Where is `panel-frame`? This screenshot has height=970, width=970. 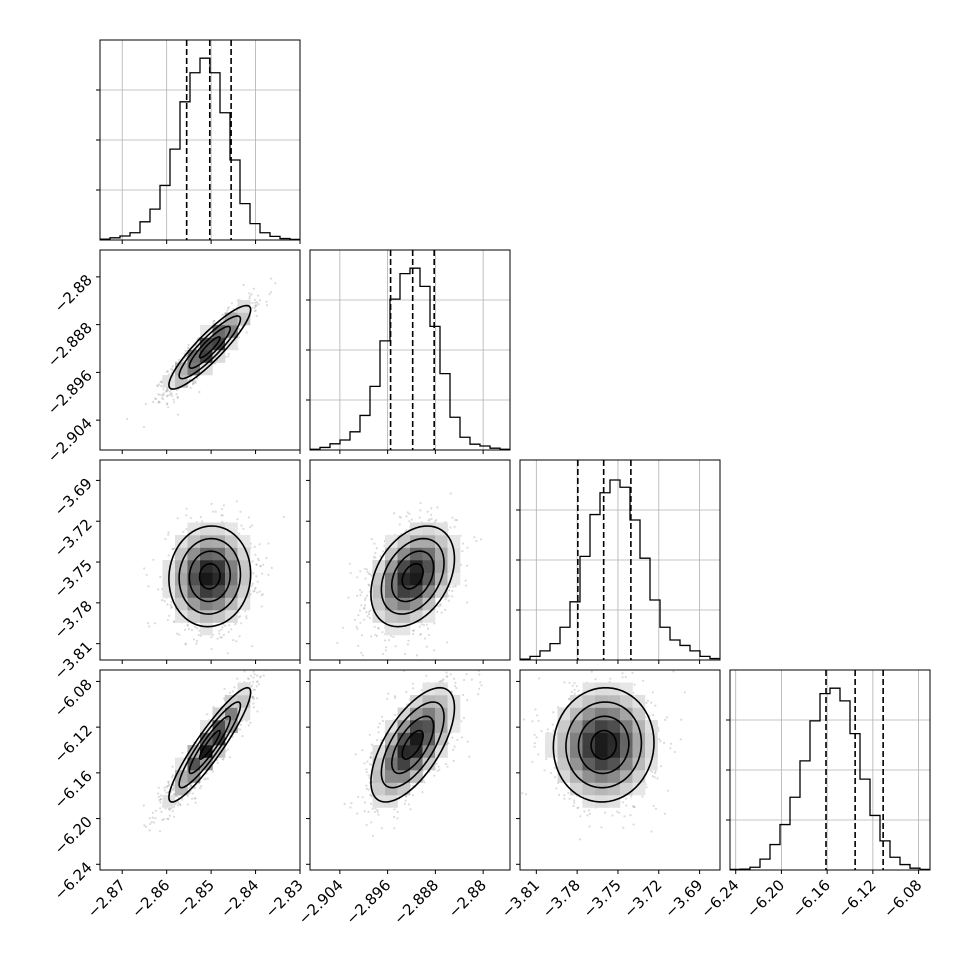 panel-frame is located at coordinates (620, 560).